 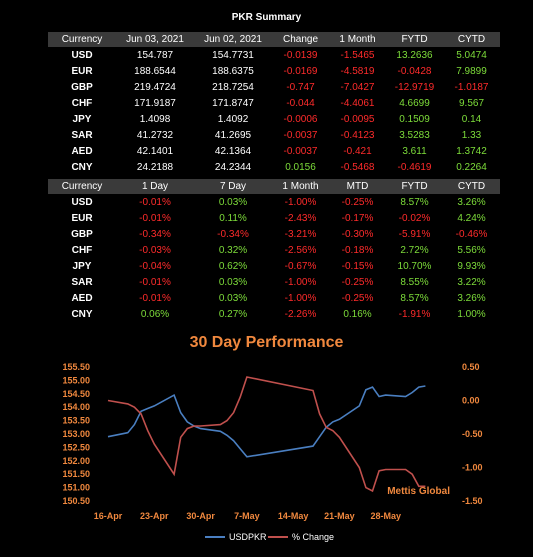 What do you see at coordinates (233, 55) in the screenshot?
I see `value-cell: 154.7731` at bounding box center [233, 55].